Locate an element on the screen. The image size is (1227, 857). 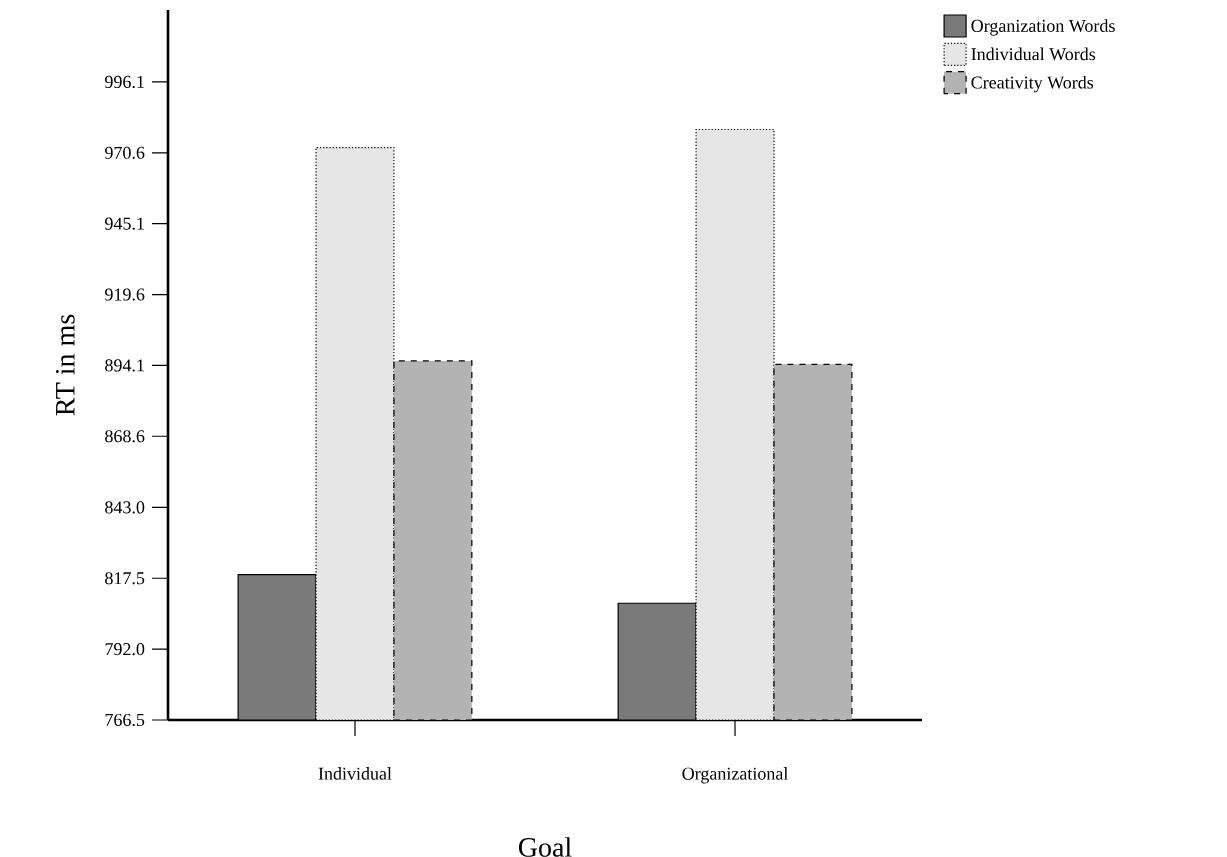
y-tick-label: 996.1 is located at coordinates (124, 82).